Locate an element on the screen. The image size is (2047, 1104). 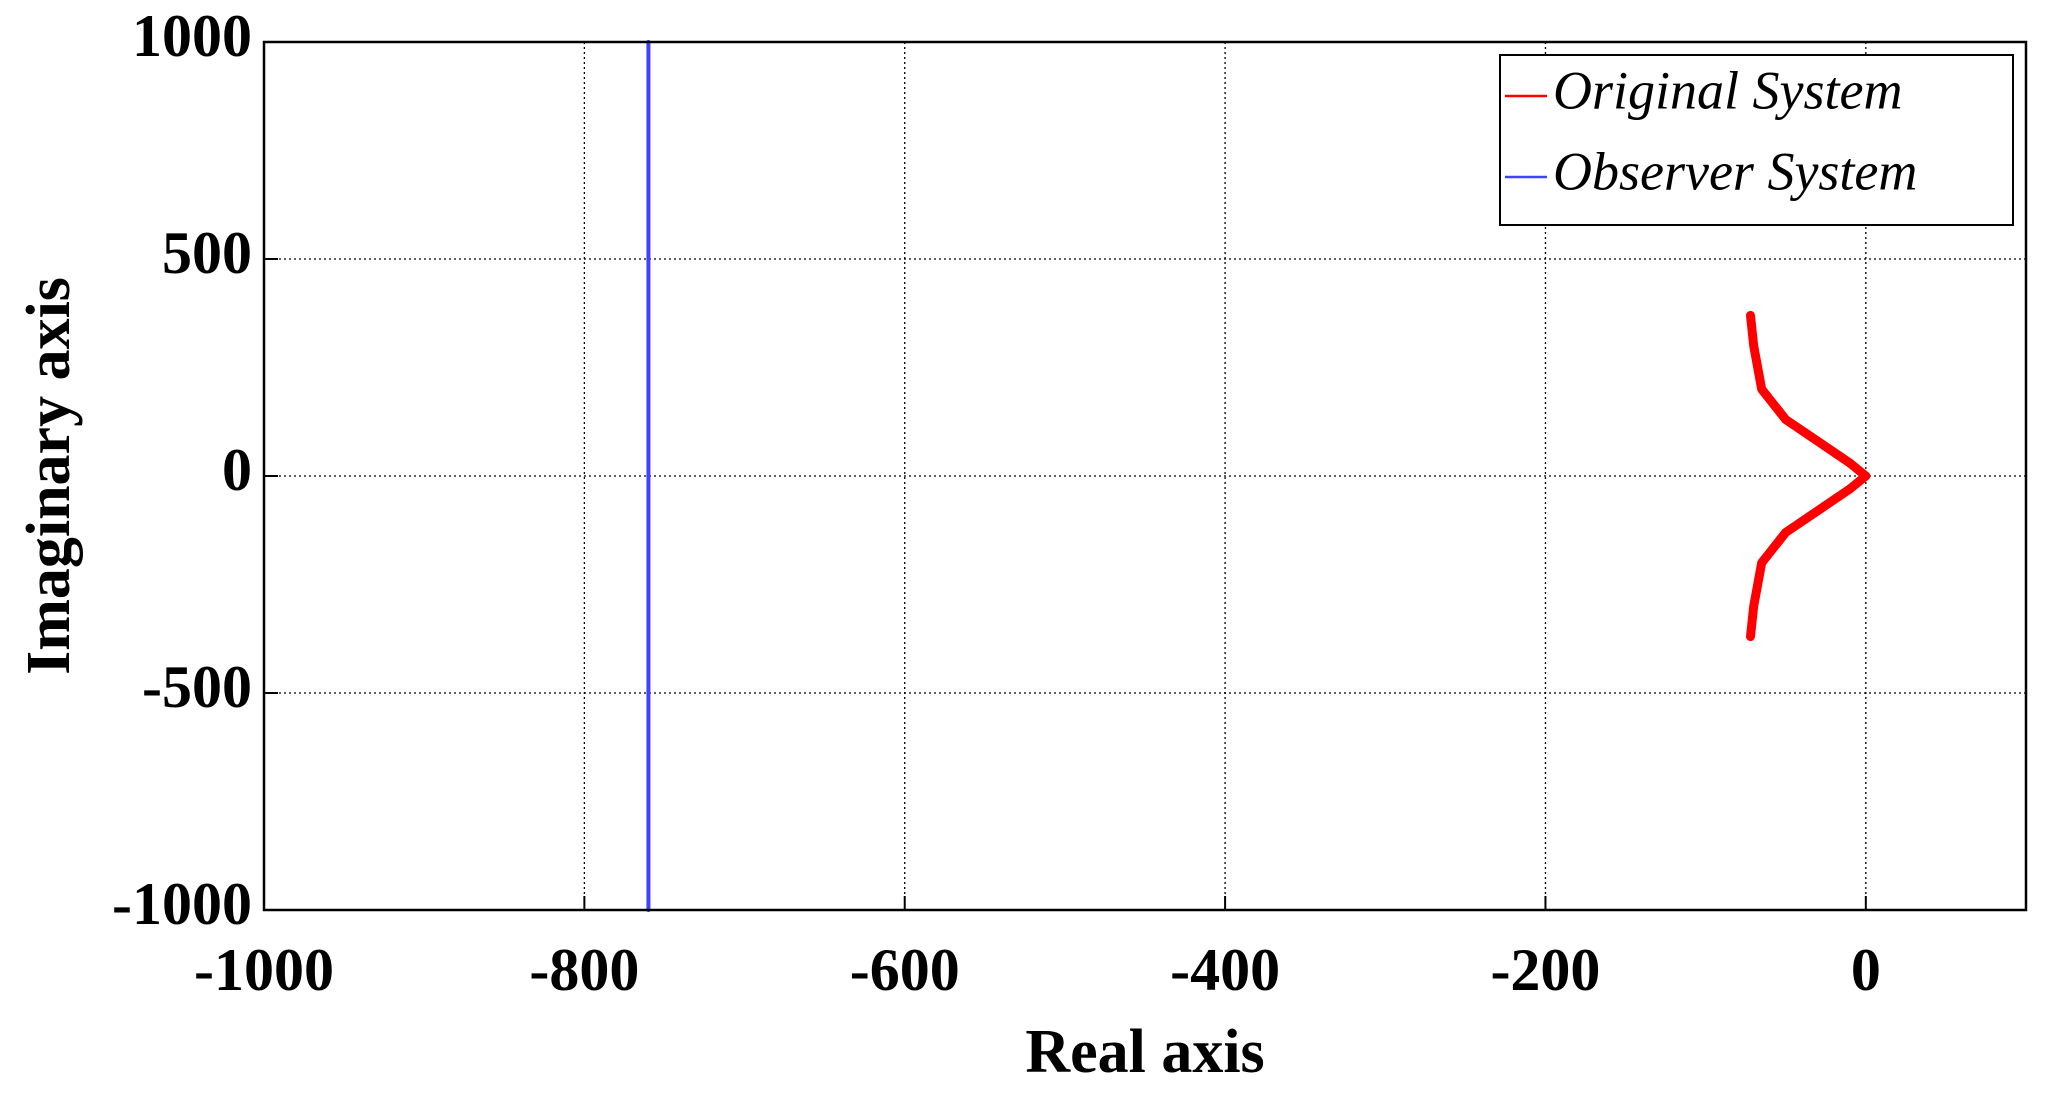
legend-label: Original System is located at coordinates (1727, 90).